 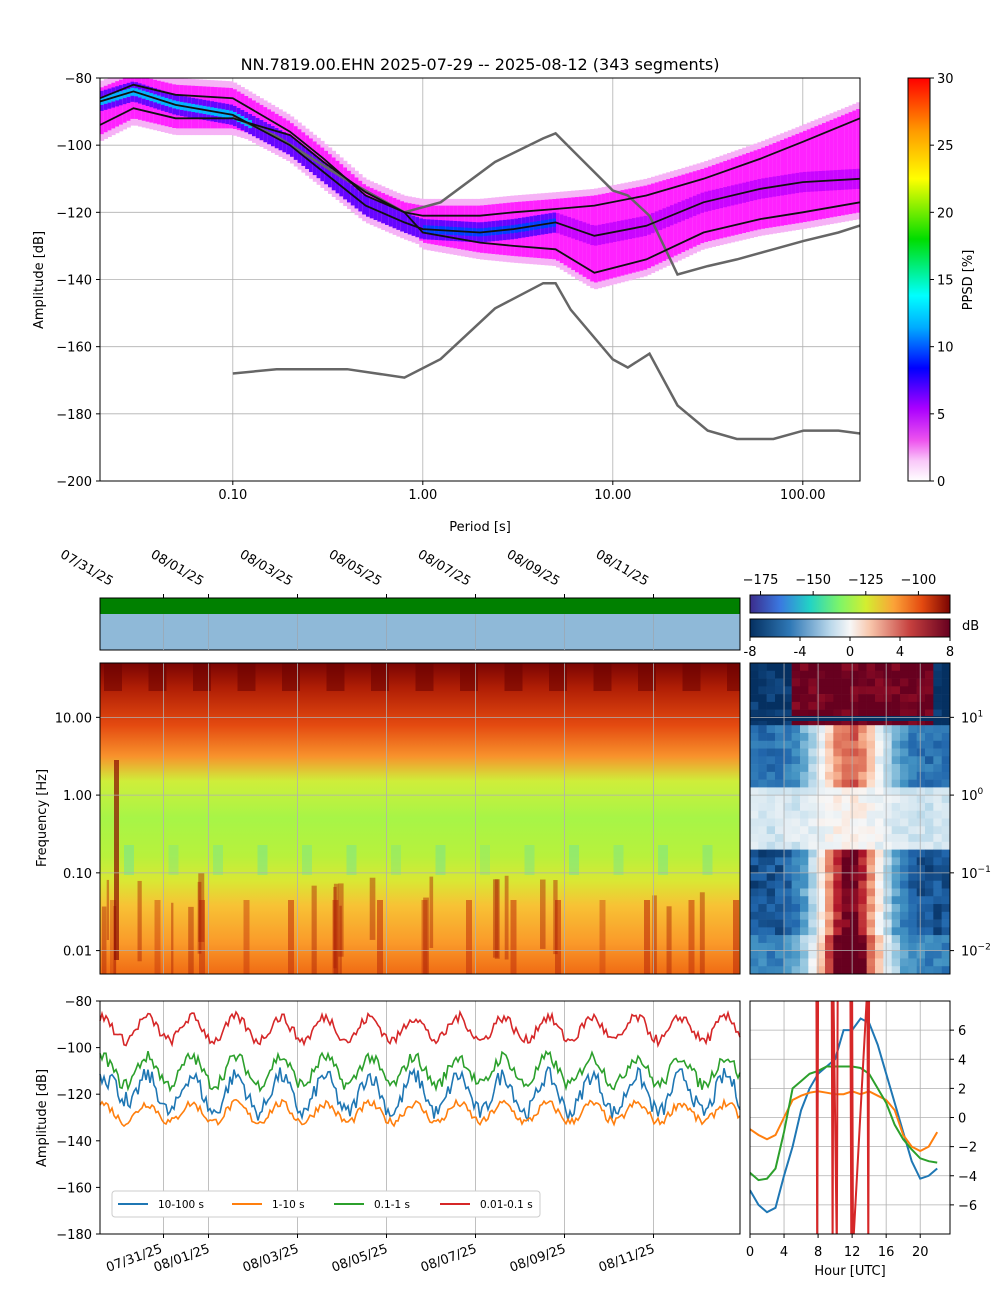 What do you see at coordinates (784, 1252) in the screenshot?
I see `hourly-deviation-xtick-label: 4` at bounding box center [784, 1252].